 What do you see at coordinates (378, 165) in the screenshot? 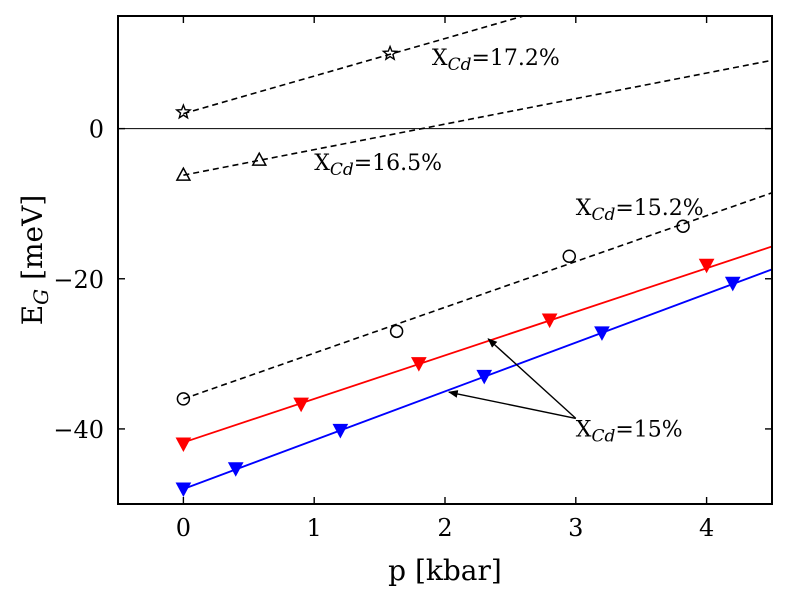
I see `annotation-label-1: XCd=16.5%` at bounding box center [378, 165].